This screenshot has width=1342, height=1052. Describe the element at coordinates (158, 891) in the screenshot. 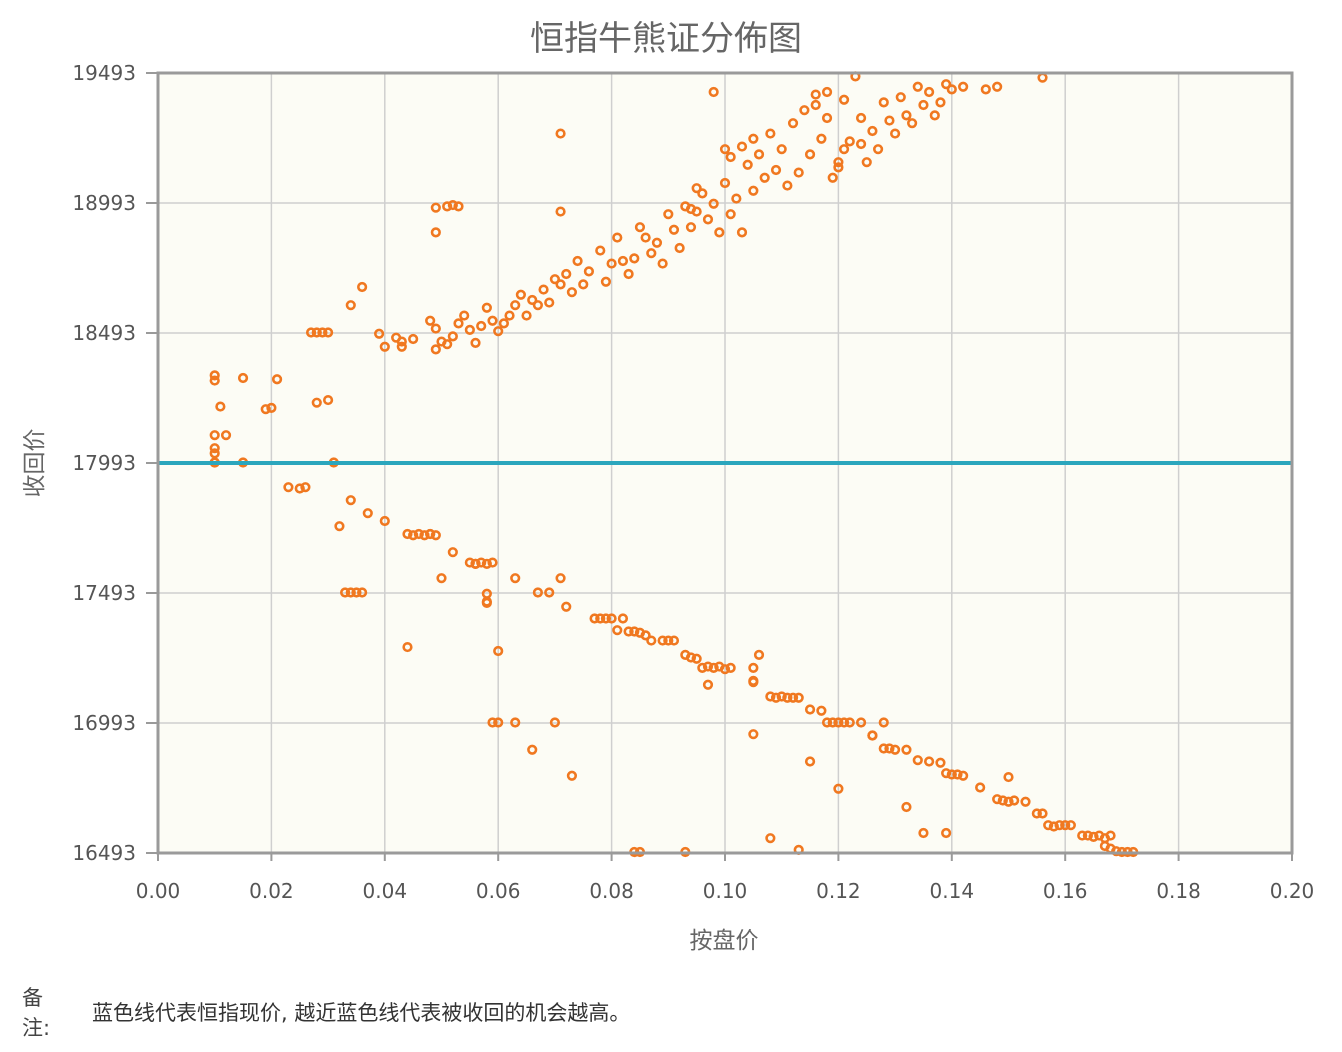

I see `x-tick-label: 0.00` at that location.